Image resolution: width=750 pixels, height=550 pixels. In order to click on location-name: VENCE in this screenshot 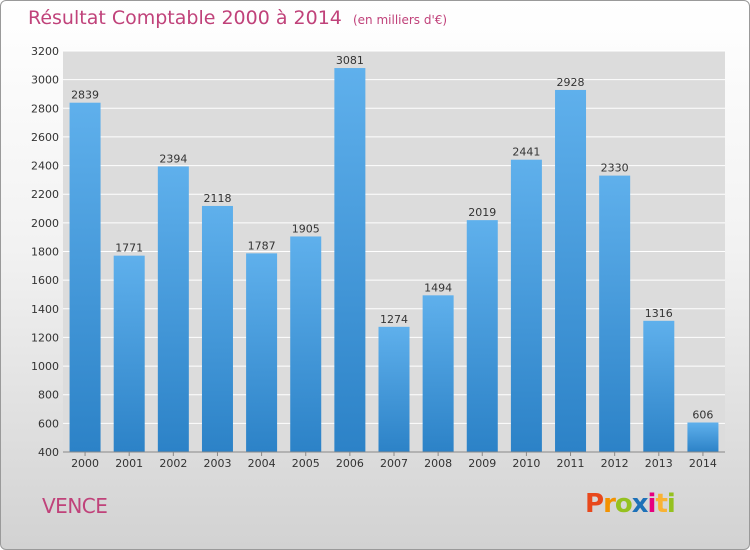, I will do `click(75, 506)`.